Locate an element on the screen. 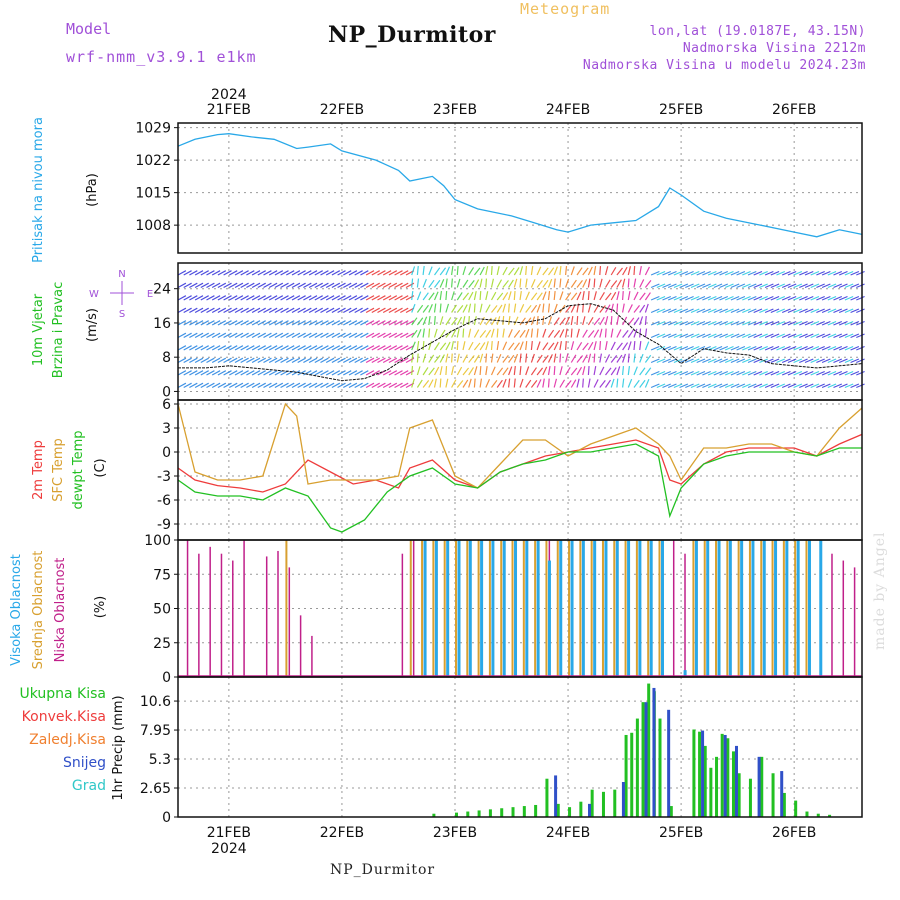 The width and height of the screenshot is (900, 900). y-tick-label: 0 is located at coordinates (166, 392).